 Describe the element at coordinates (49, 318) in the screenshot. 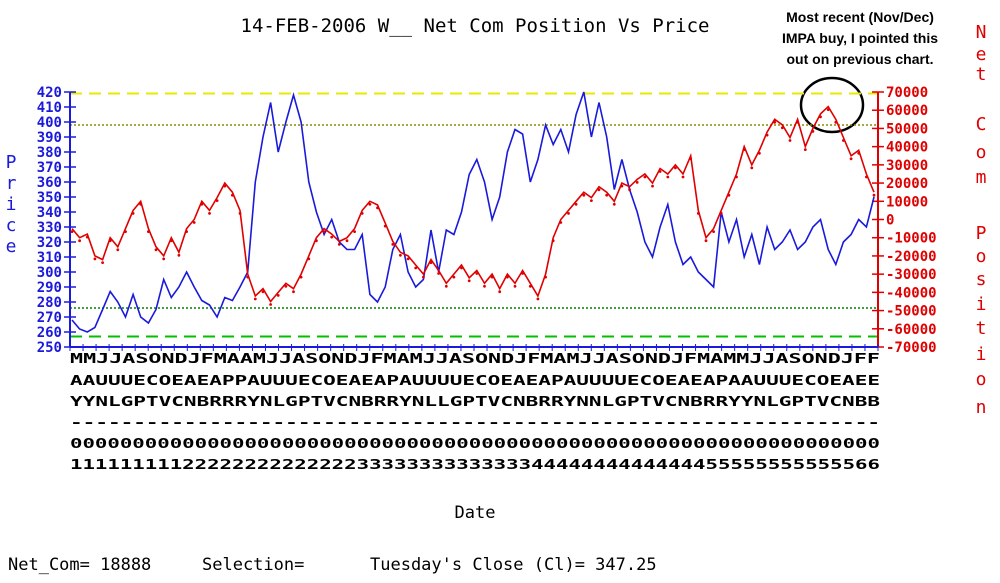

I see `left-tick-label: 270` at that location.